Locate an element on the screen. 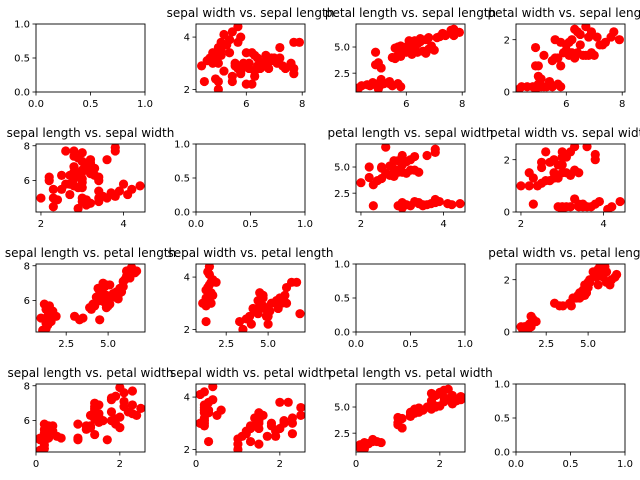 The height and width of the screenshot is (480, 640). y-tick-label: 1.0 is located at coordinates (182, 145).